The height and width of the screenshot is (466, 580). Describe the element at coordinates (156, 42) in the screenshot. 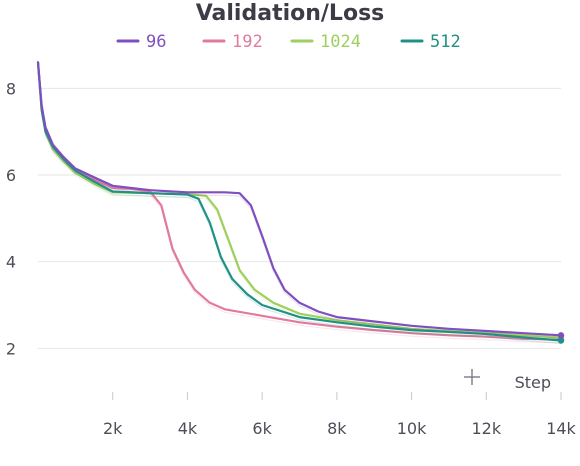

I see `legend-label: 96` at that location.